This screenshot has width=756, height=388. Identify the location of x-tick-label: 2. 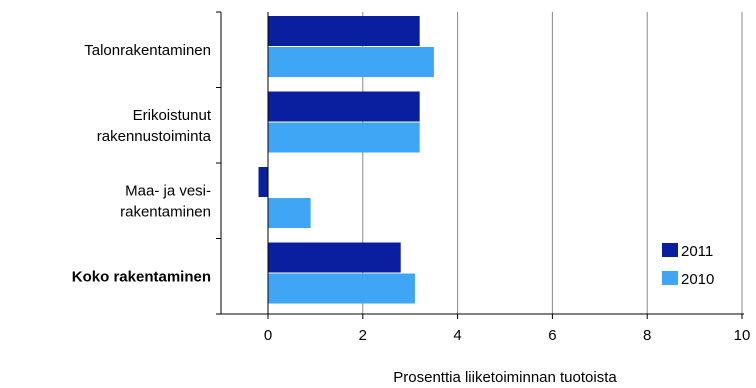
(363, 335).